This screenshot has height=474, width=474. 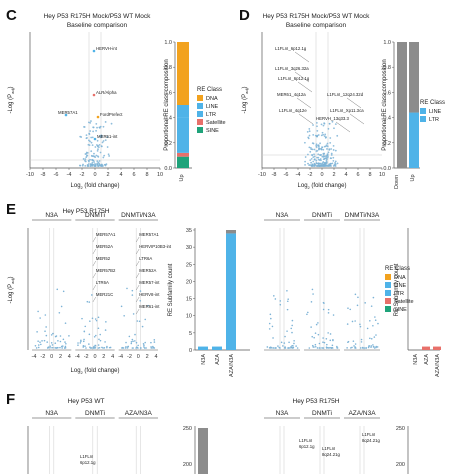 What do you see at coordinates (139, 413) in the screenshot?
I see `facet-header-label: AZA/N3A` at bounding box center [139, 413].